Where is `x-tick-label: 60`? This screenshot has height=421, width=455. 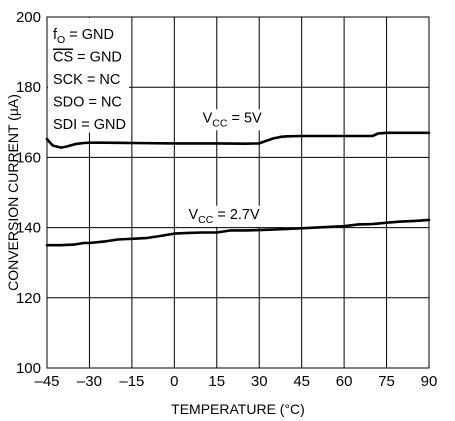
x-tick-label: 60 is located at coordinates (344, 381).